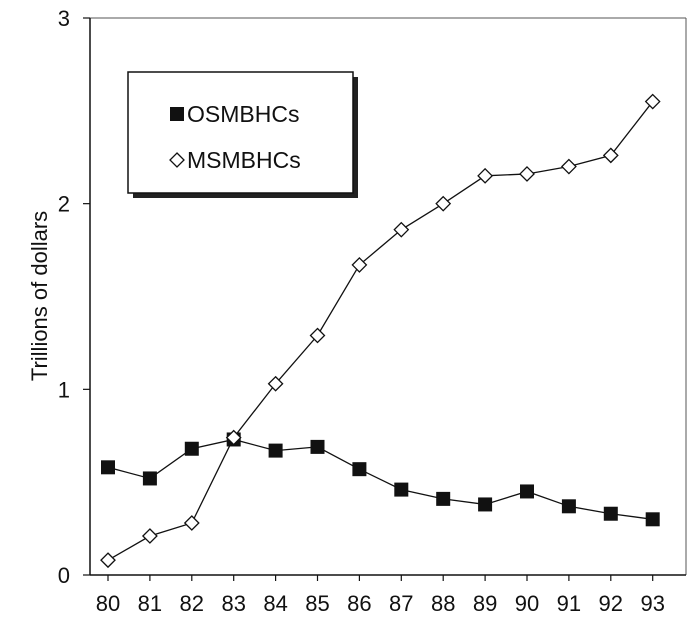 The width and height of the screenshot is (691, 618). Describe the element at coordinates (108, 603) in the screenshot. I see `x-tick-label: 80` at that location.